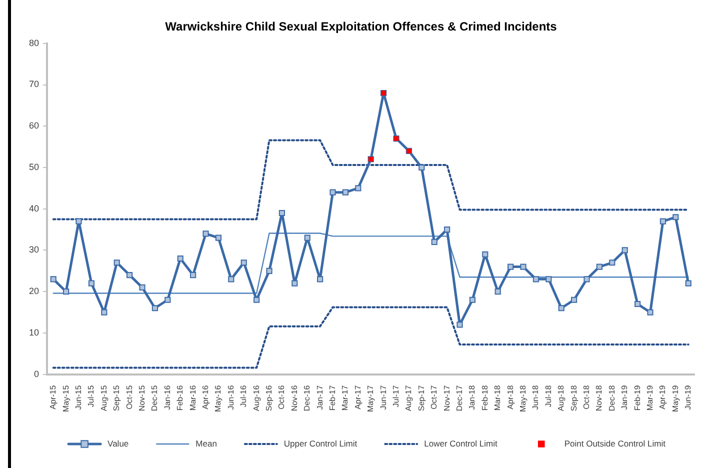 This screenshot has width=701, height=468. What do you see at coordinates (34, 249) in the screenshot?
I see `y-tick-label: 30` at bounding box center [34, 249].